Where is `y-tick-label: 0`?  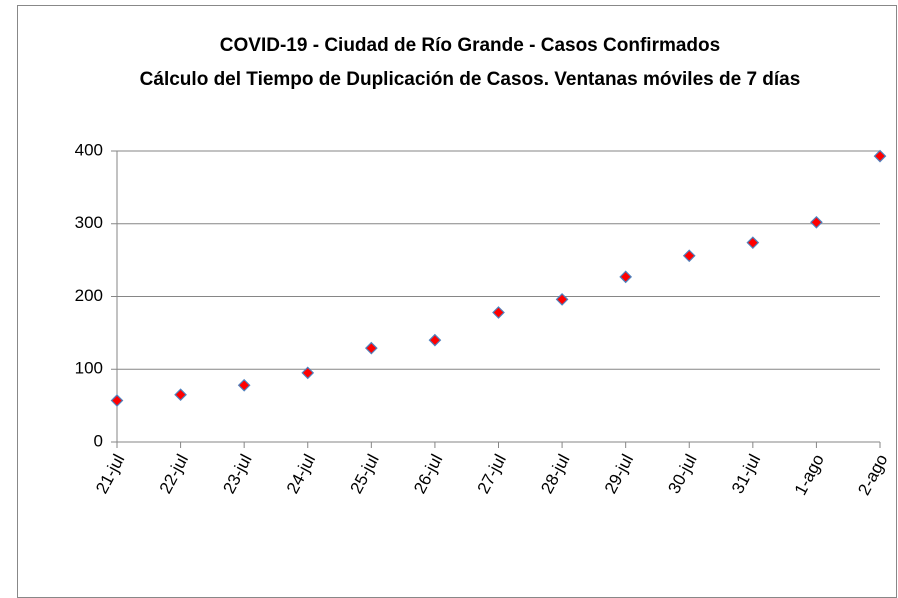 y-tick-label: 0 is located at coordinates (98, 440).